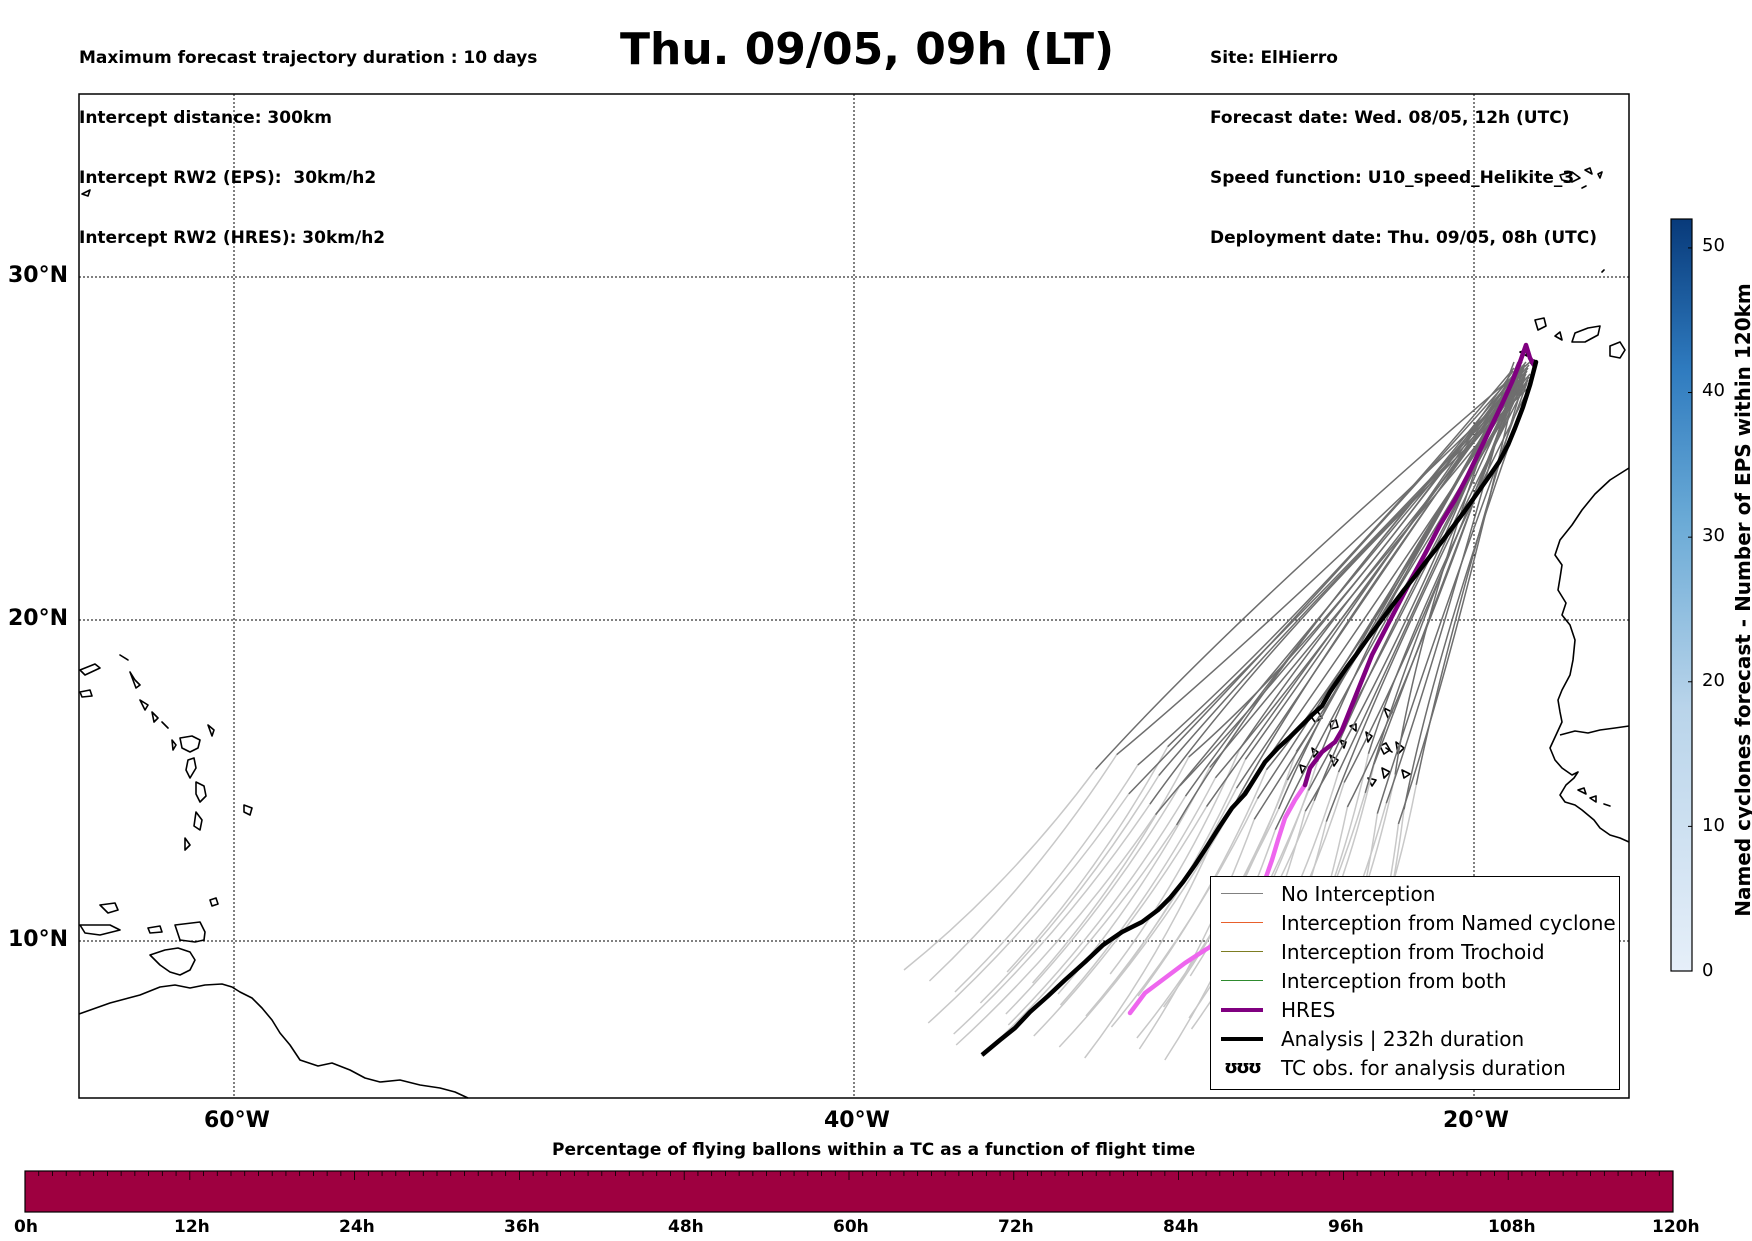 The image size is (1752, 1241). I want to click on header-left-line-2: Intercept distance: 300km, so click(205, 118).